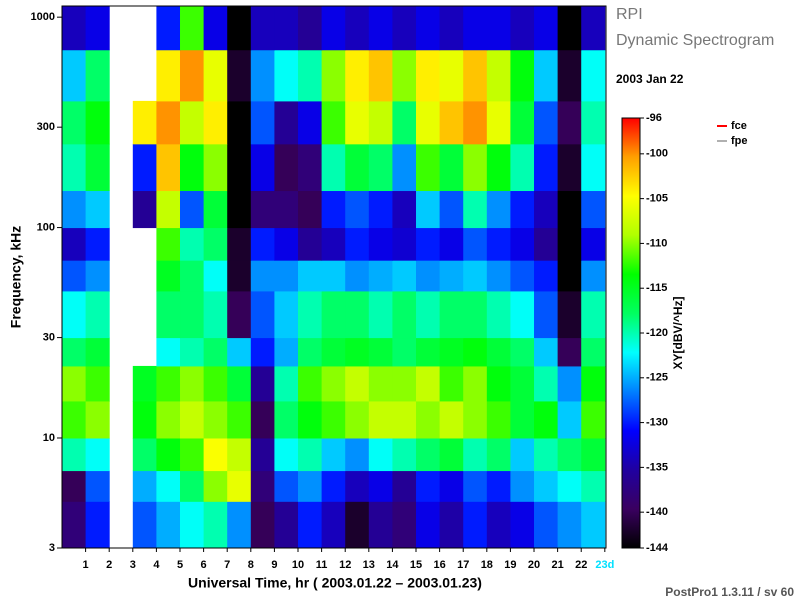  Describe the element at coordinates (345, 565) in the screenshot. I see `x-tick-label: 12` at that location.